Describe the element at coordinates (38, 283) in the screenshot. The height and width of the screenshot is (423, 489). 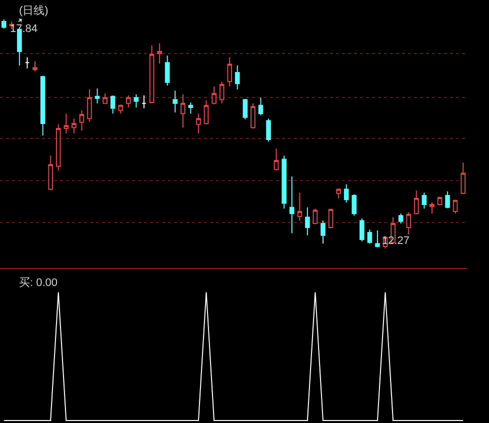
I see `chart-title: 买: 0.00` at that location.